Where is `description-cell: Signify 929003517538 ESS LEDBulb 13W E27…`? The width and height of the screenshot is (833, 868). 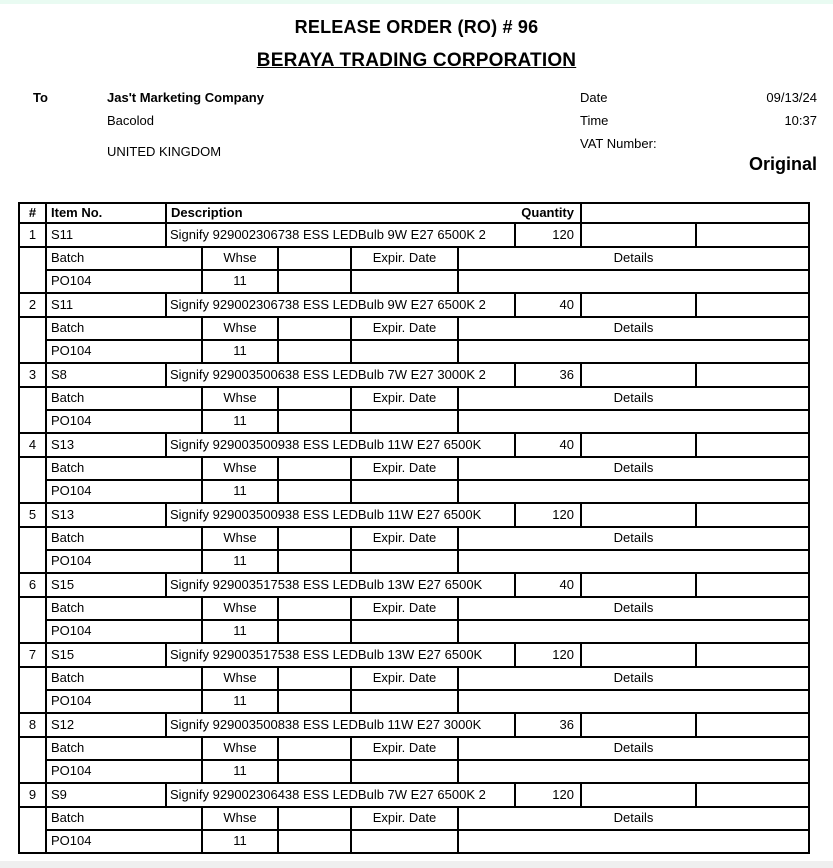 description-cell: Signify 929003517538 ESS LEDBulb 13W E27… is located at coordinates (341, 655).